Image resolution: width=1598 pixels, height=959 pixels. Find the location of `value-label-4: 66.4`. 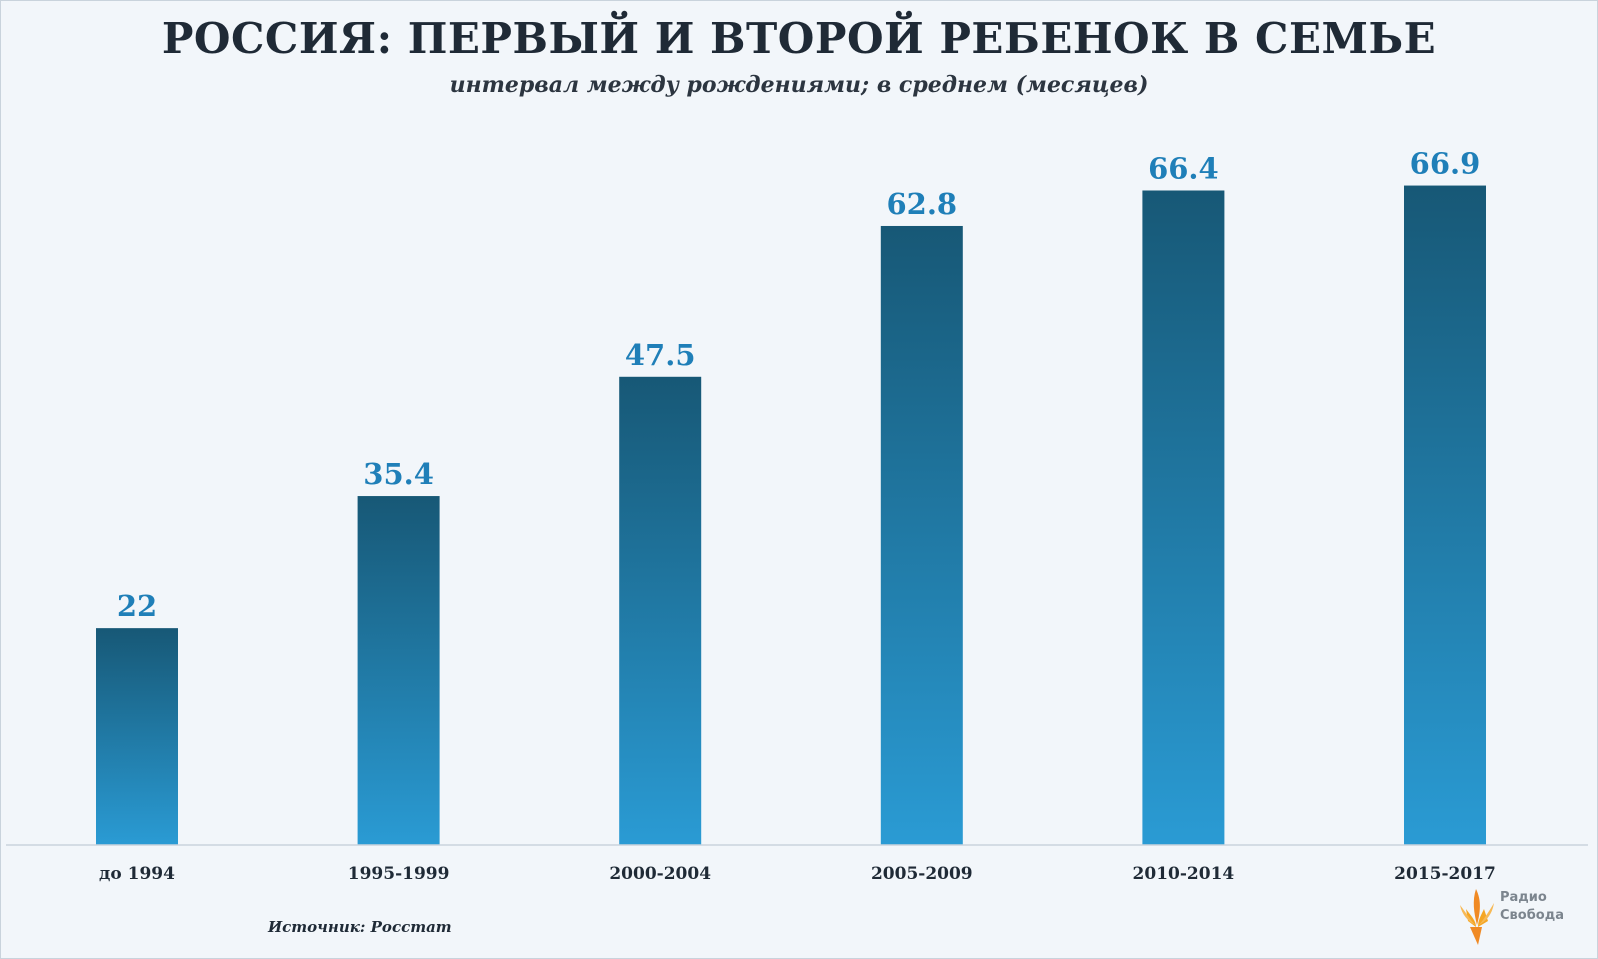

value-label-4: 66.4 is located at coordinates (1183, 168).